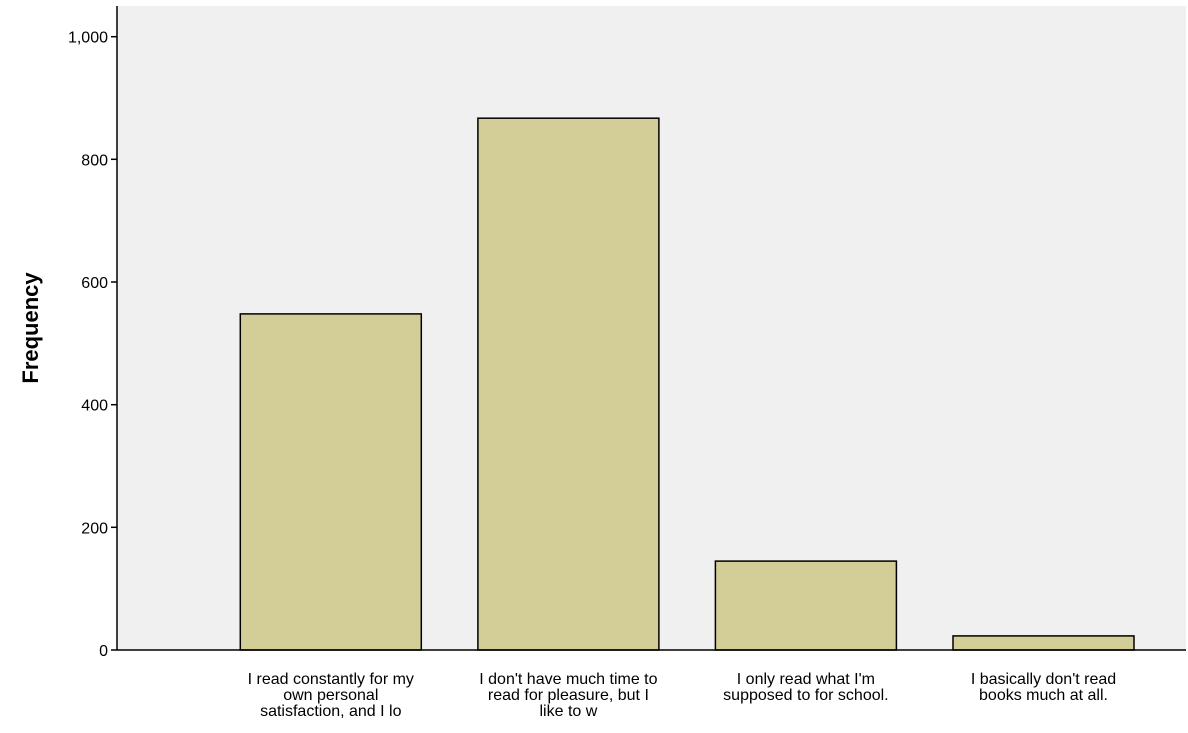 The height and width of the screenshot is (733, 1188). Describe the element at coordinates (331, 711) in the screenshot. I see `x-tick-label-line: satisfaction, and I lo` at that location.